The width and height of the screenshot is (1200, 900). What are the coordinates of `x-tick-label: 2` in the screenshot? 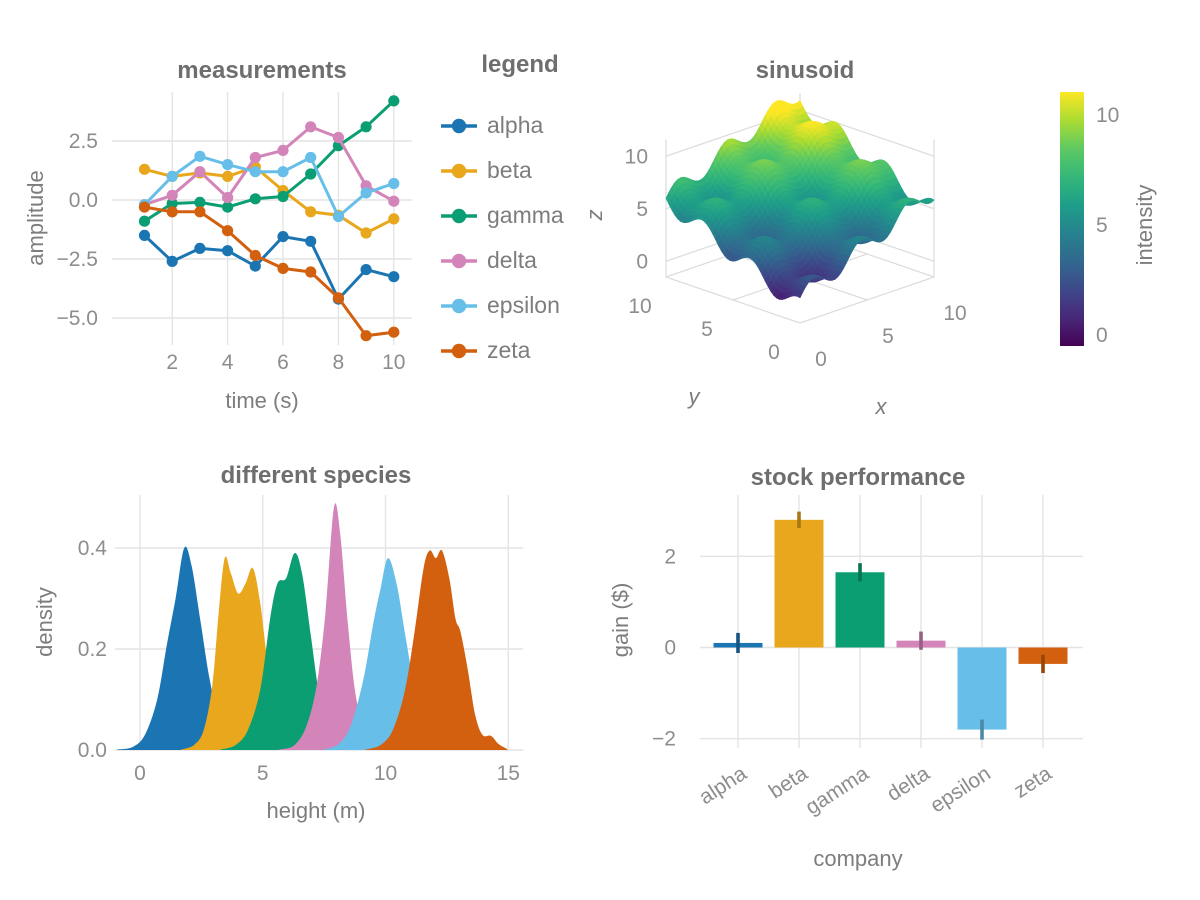 It's located at (172, 362).